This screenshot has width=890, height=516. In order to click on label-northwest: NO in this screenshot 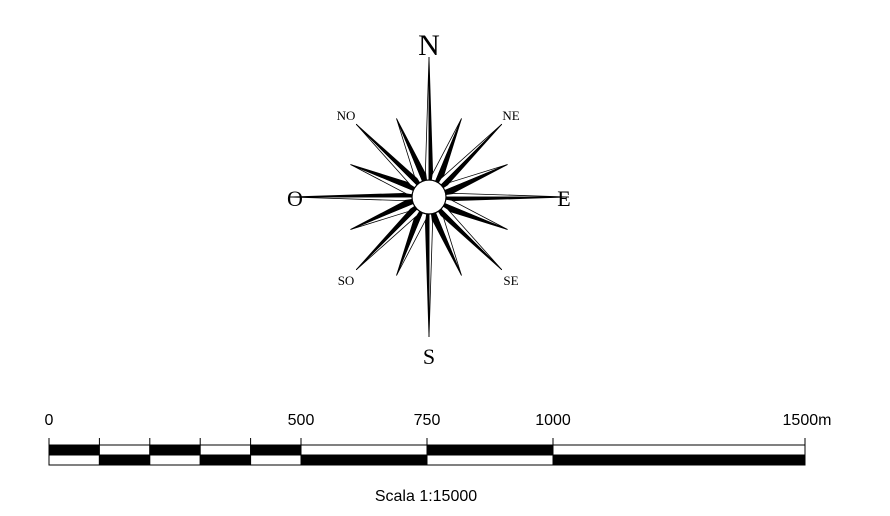, I will do `click(346, 115)`.